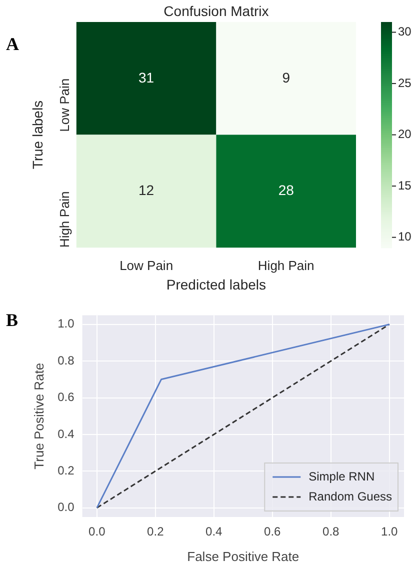 This screenshot has height=571, width=418. I want to click on color-bar-label: 15, so click(405, 185).